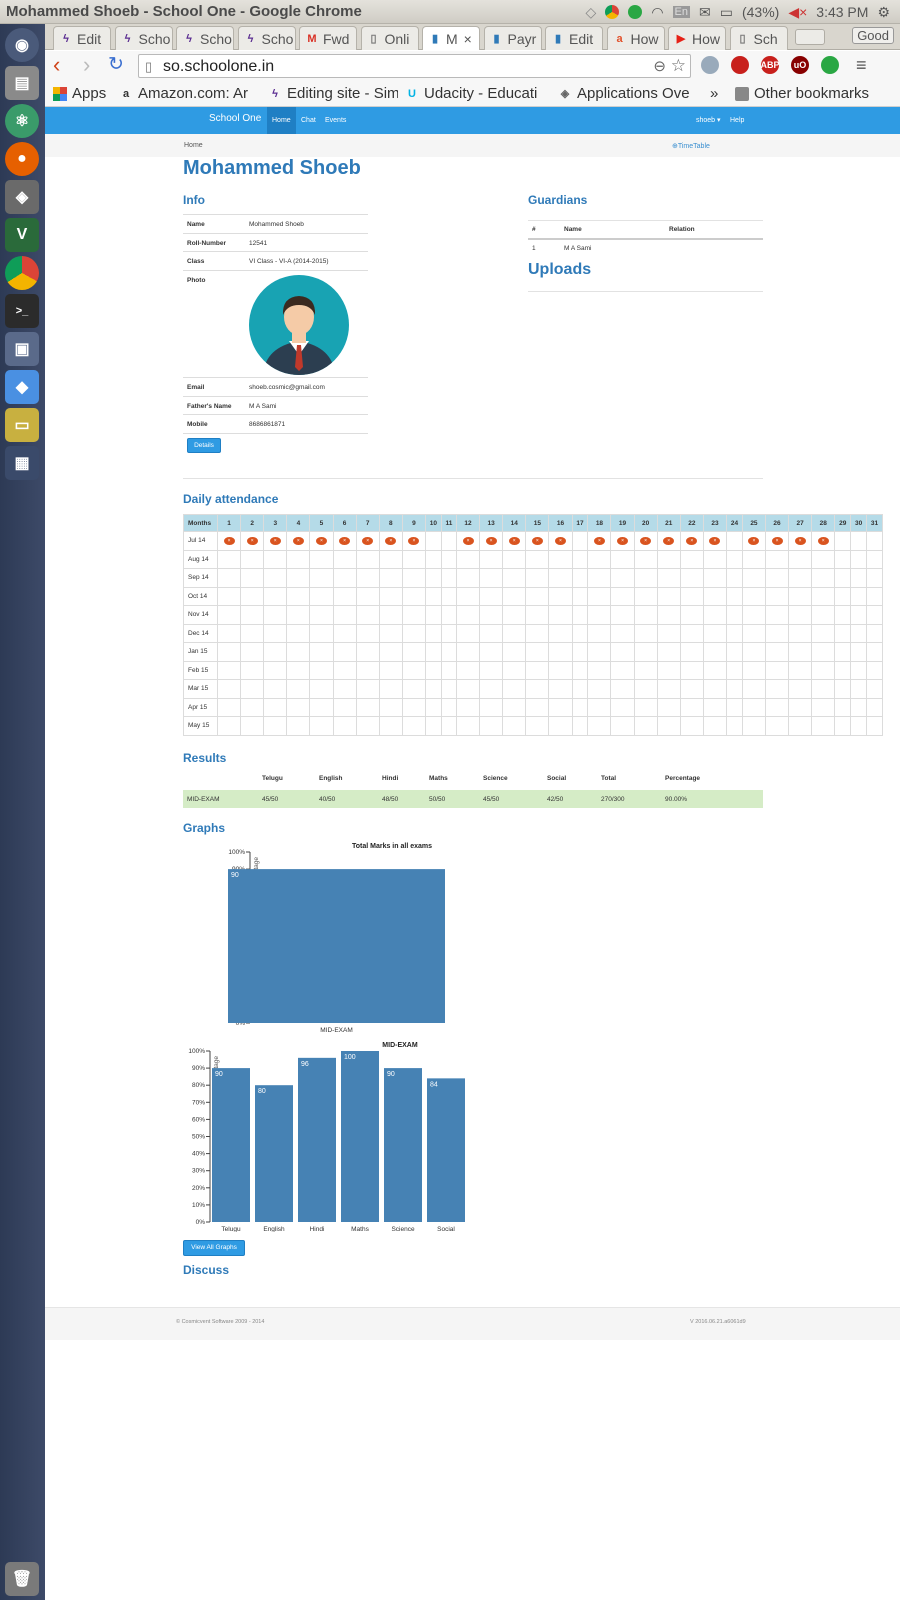  Describe the element at coordinates (810, 37) in the screenshot. I see `new-tab-button` at that location.